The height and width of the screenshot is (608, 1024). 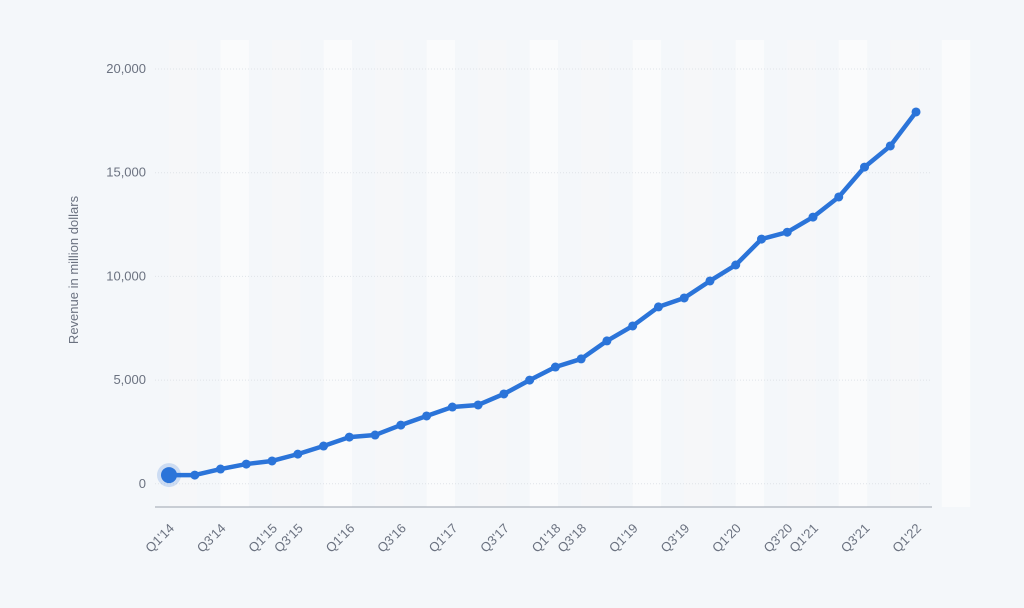 I want to click on x-tick-label: Q1'14, so click(x=159, y=538).